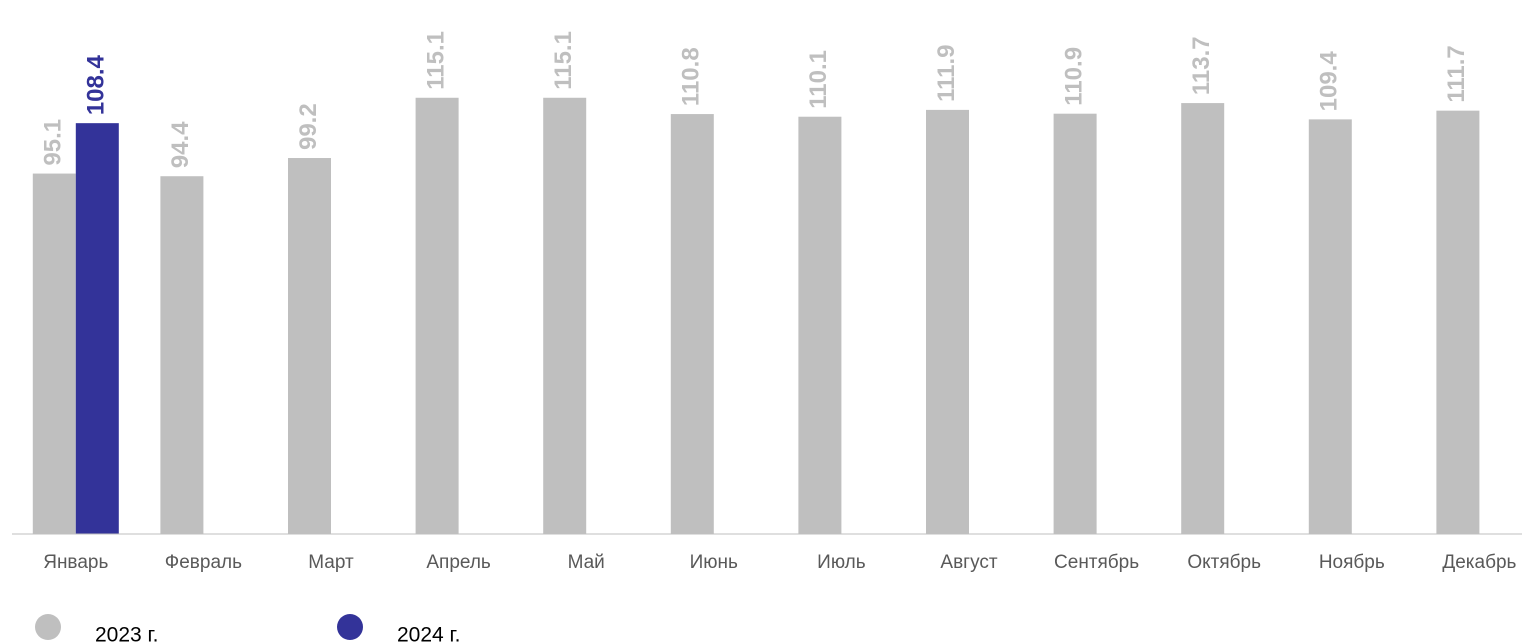  Describe the element at coordinates (1073, 76) in the screenshot. I see `value-label: 110.9` at that location.